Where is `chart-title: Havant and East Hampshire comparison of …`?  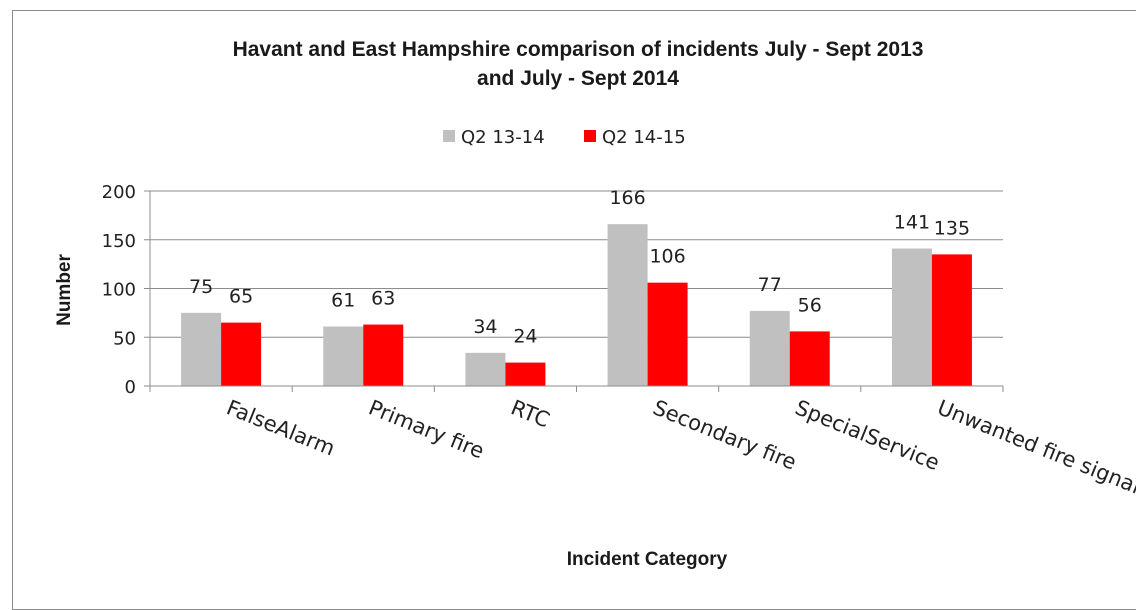
chart-title: Havant and East Hampshire comparison of … is located at coordinates (578, 64).